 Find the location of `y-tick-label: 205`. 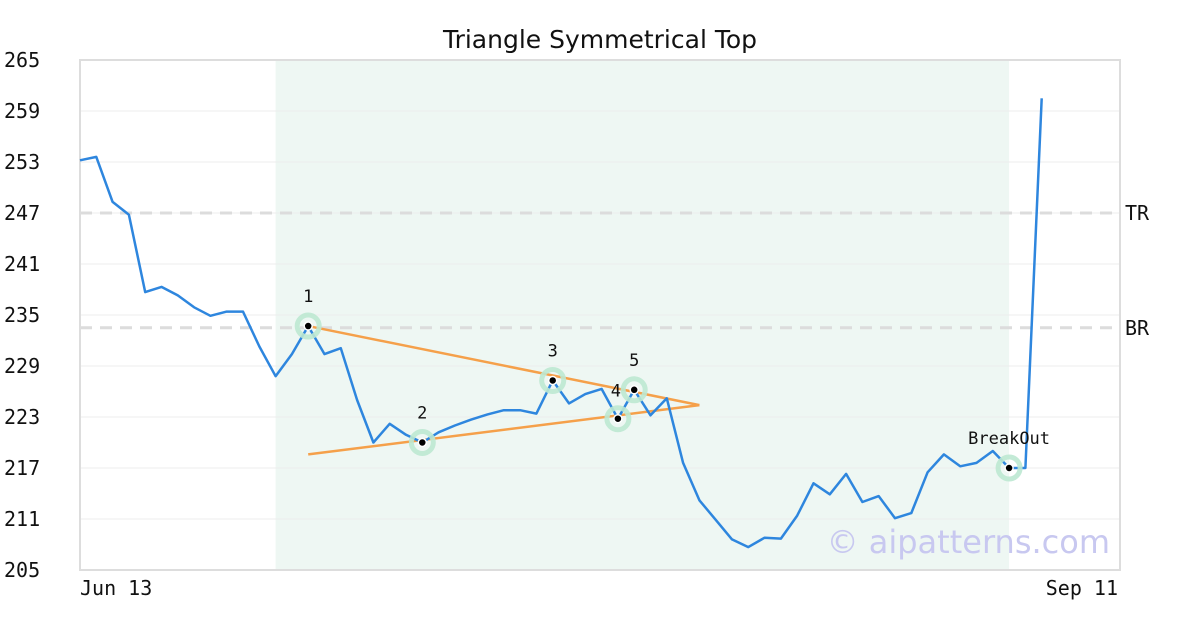

y-tick-label: 205 is located at coordinates (22, 570).